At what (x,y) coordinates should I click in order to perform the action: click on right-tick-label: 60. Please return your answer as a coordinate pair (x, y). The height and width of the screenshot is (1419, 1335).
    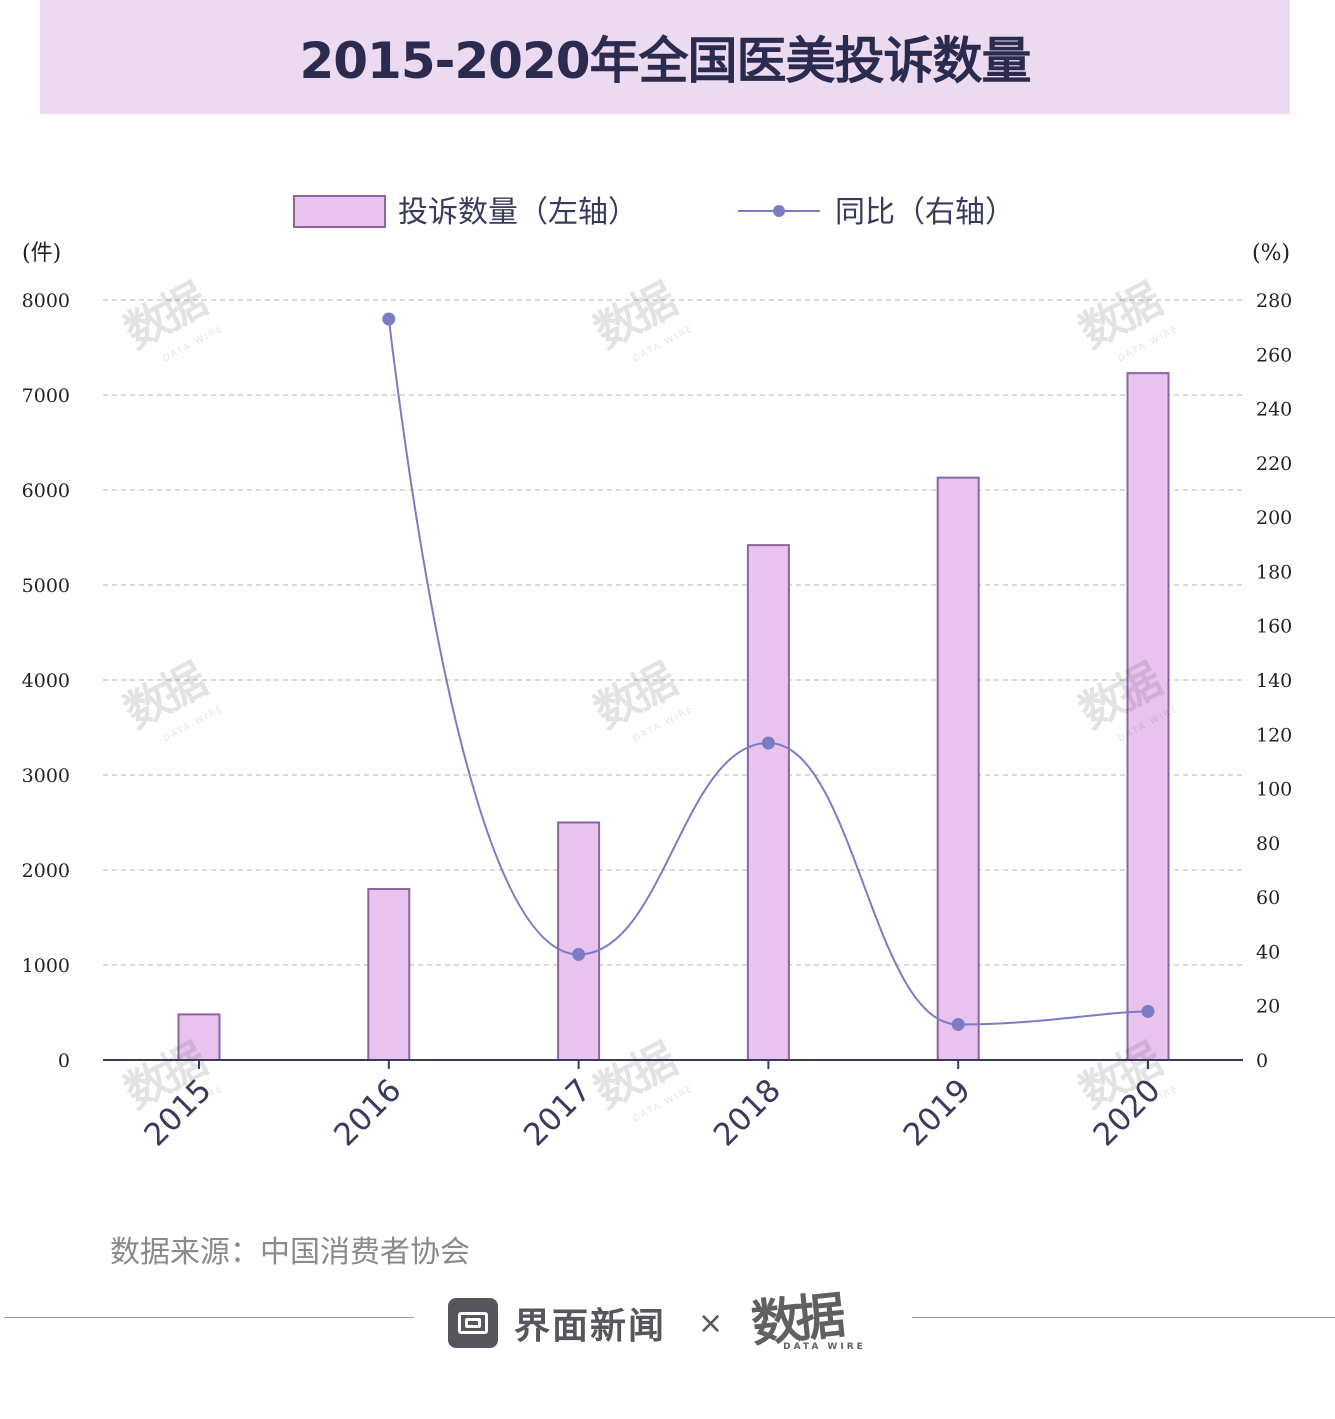
    Looking at the image, I should click on (1268, 898).